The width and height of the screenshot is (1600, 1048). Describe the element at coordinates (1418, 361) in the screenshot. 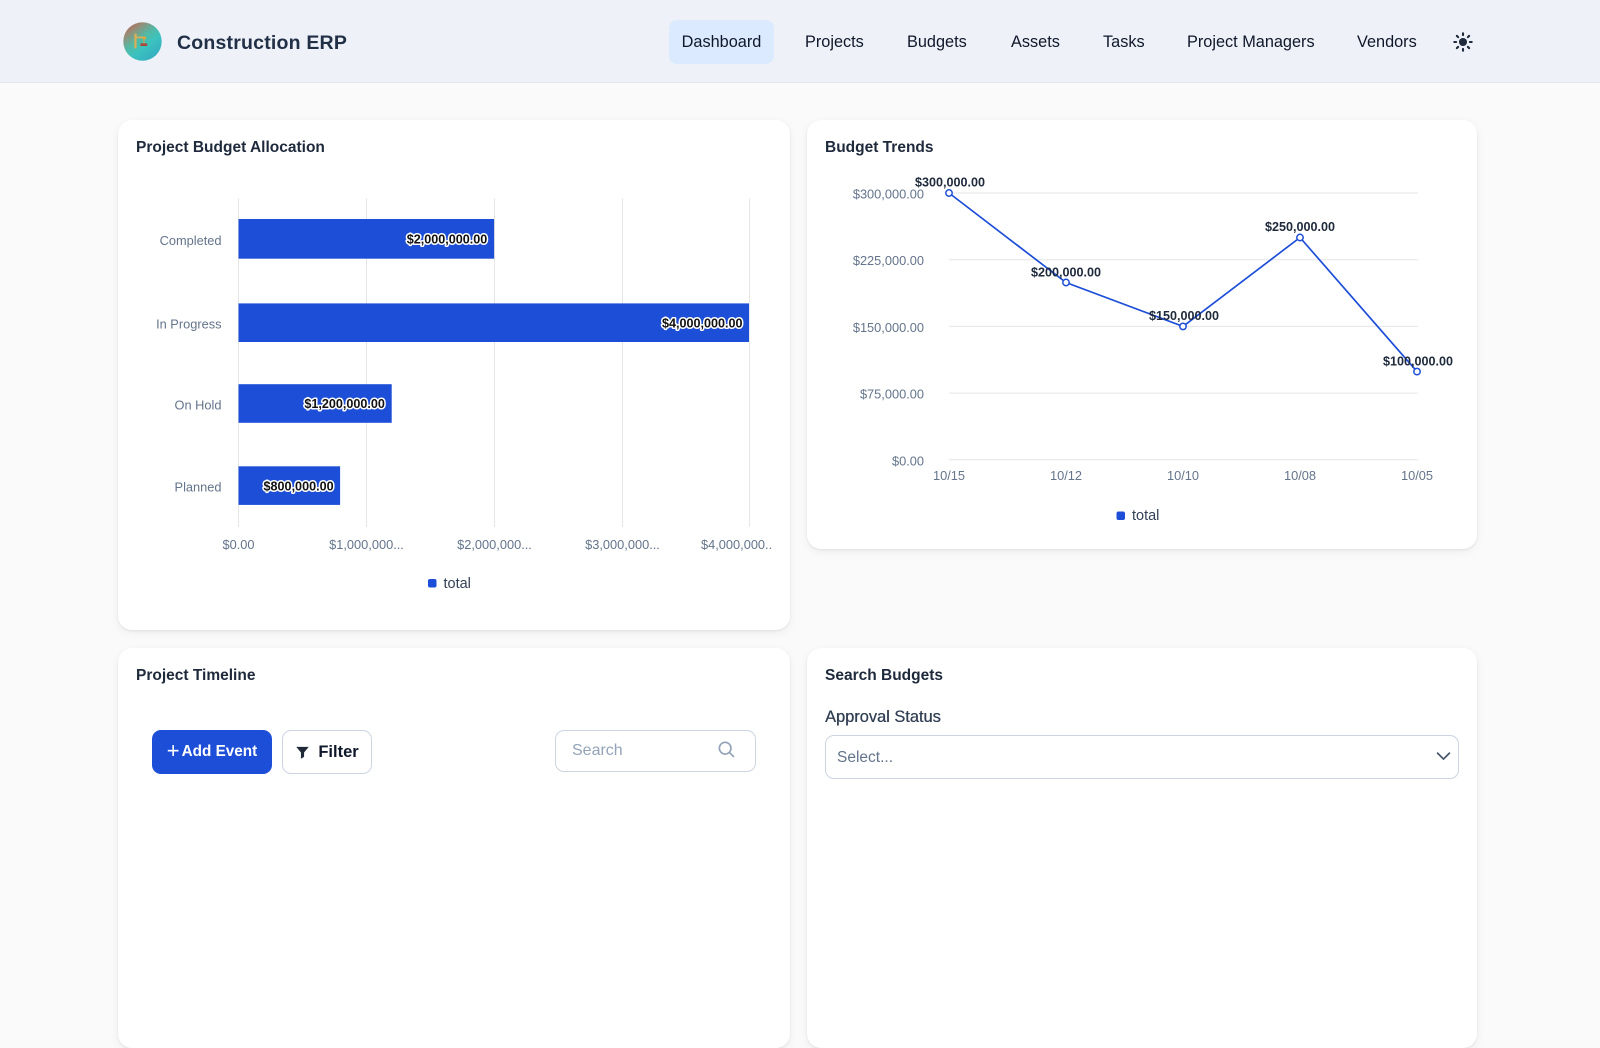

I see `svg-text: $100,000.00` at that location.